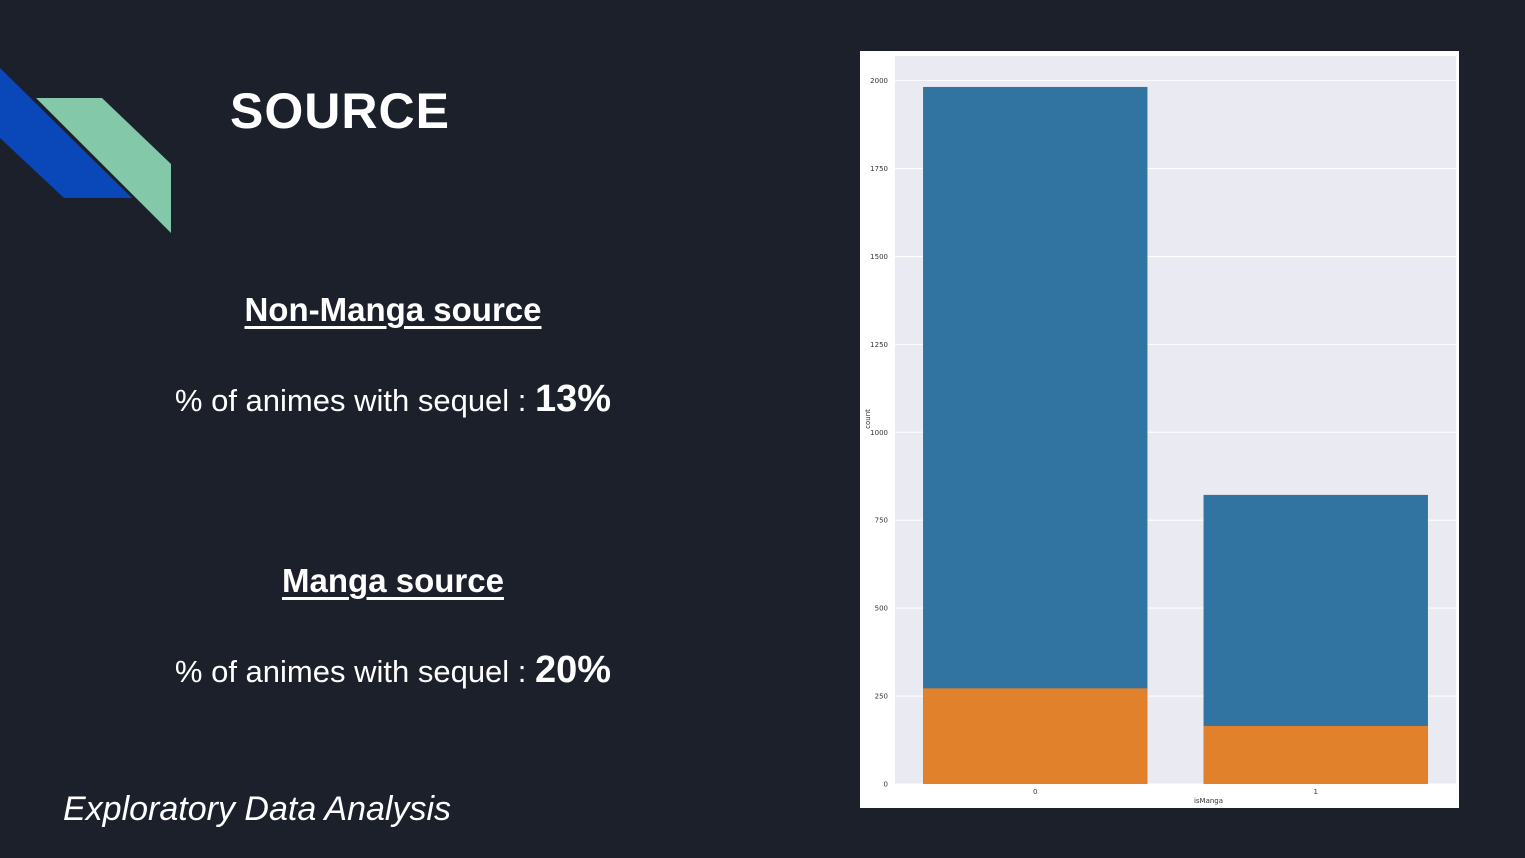  I want to click on slide-title: SOURCE, so click(340, 111).